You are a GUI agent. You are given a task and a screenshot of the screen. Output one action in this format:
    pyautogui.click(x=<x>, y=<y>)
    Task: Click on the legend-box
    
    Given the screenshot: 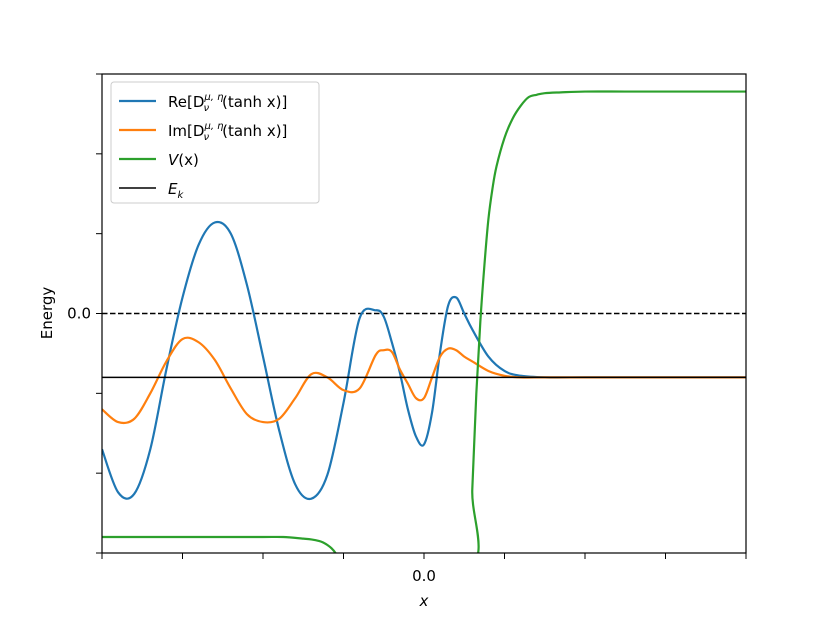 What is the action you would take?
    pyautogui.click(x=215, y=142)
    